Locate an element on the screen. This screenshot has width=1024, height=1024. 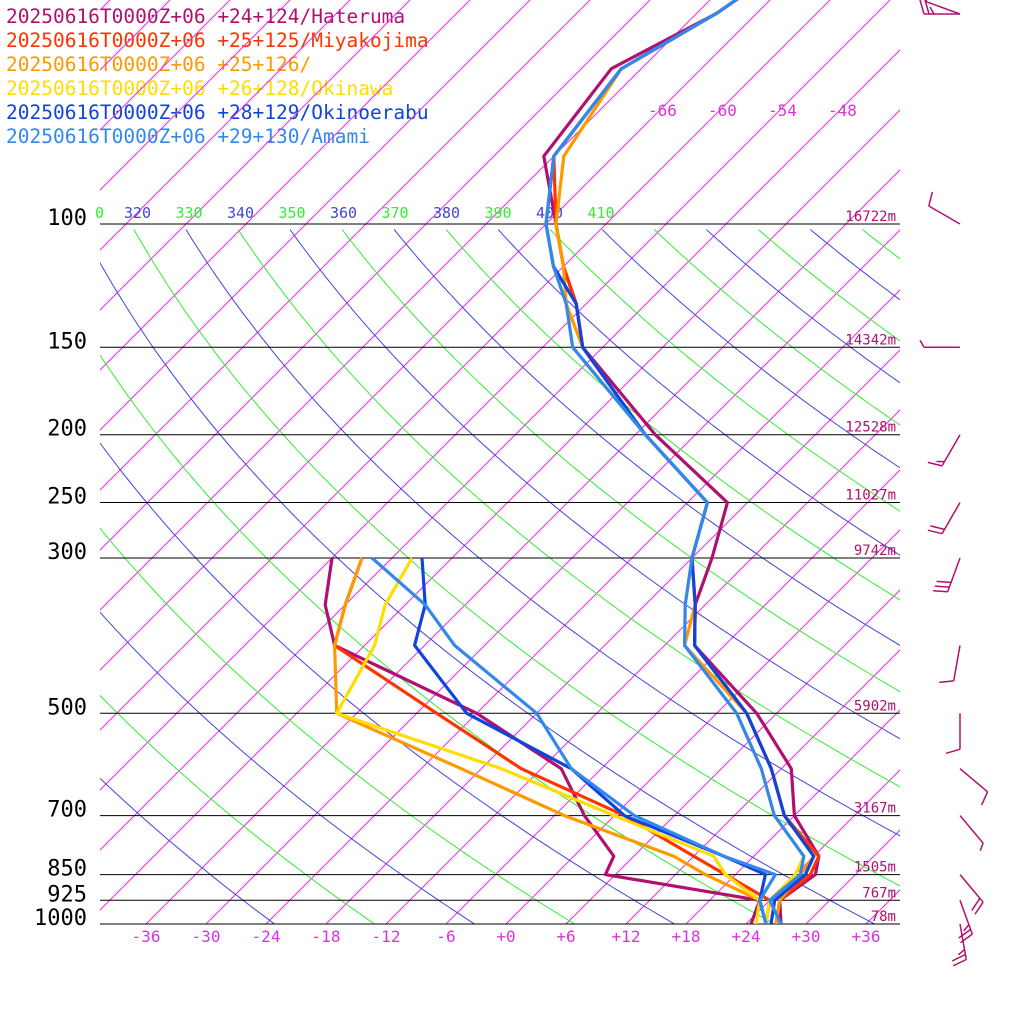
temperature-tick-label: -6 is located at coordinates (445, 936).